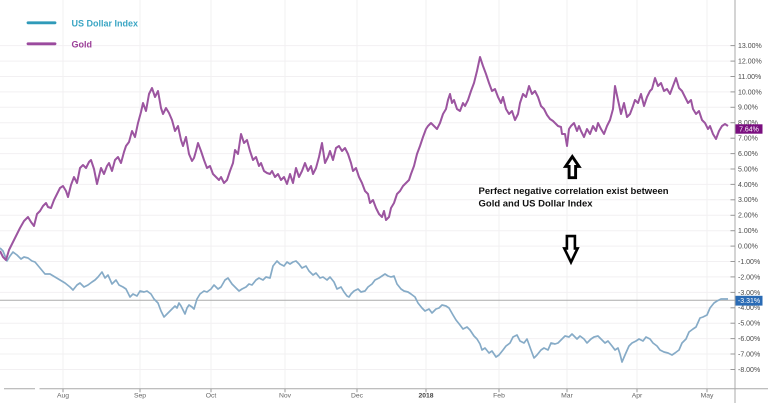 This screenshot has width=768, height=408. What do you see at coordinates (748, 185) in the screenshot?
I see `svg-text: 4.00%` at bounding box center [748, 185].